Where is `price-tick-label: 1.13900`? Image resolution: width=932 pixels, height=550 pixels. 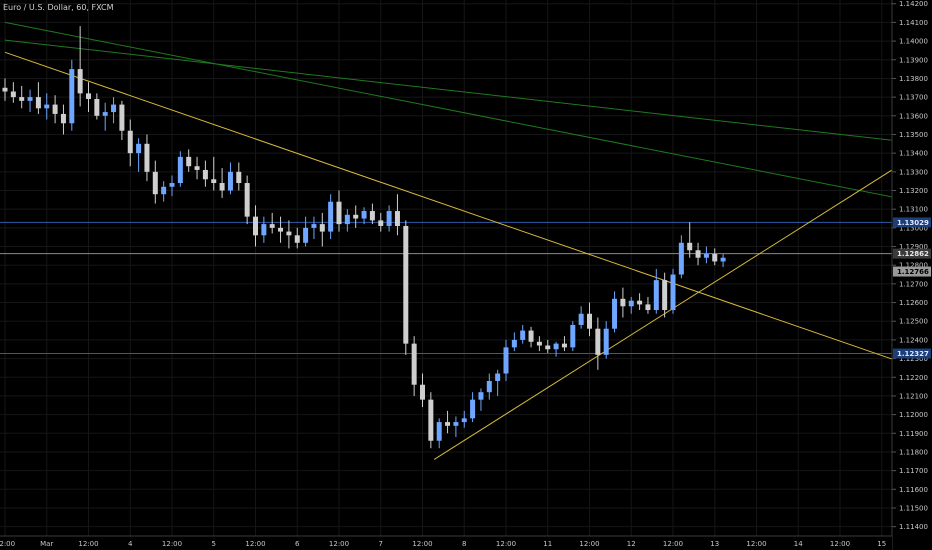
price-tick-label: 1.13900 is located at coordinates (913, 60).